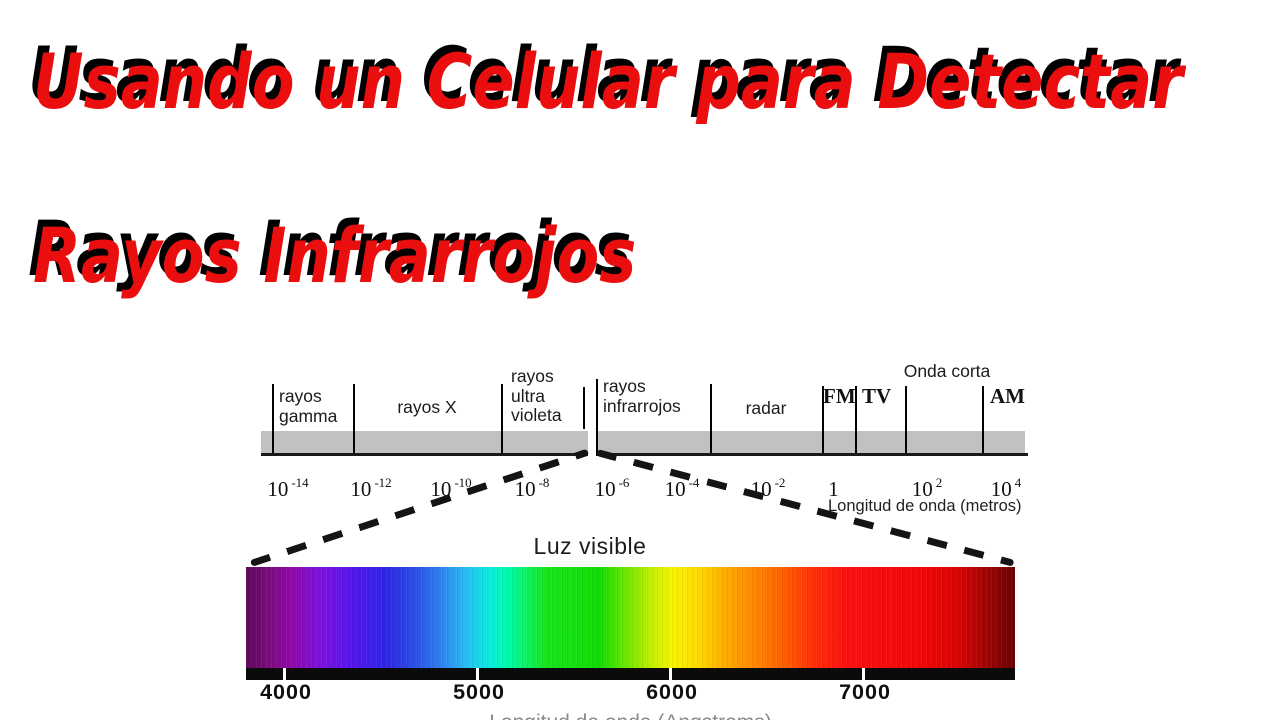 The width and height of the screenshot is (1280, 720). I want to click on divider-ondacorta-am, so click(983, 419).